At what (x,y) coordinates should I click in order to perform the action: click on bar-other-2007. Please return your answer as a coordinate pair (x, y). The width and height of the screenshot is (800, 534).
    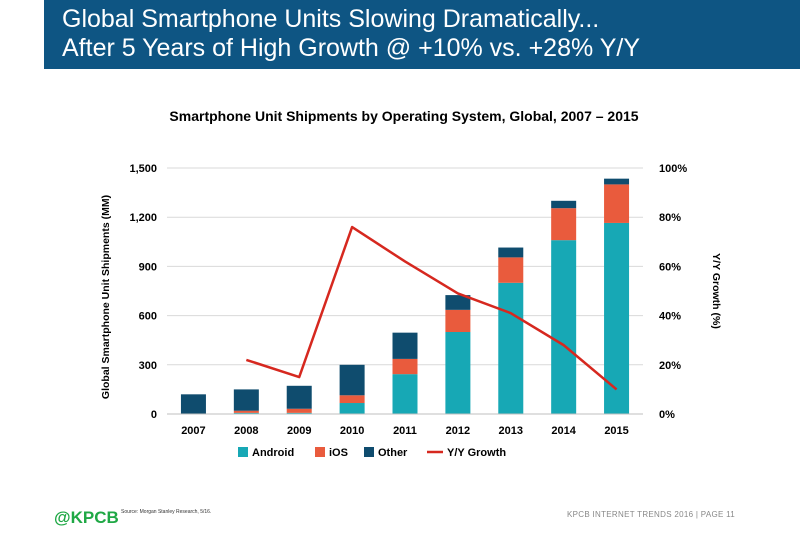
    Looking at the image, I should click on (193, 404).